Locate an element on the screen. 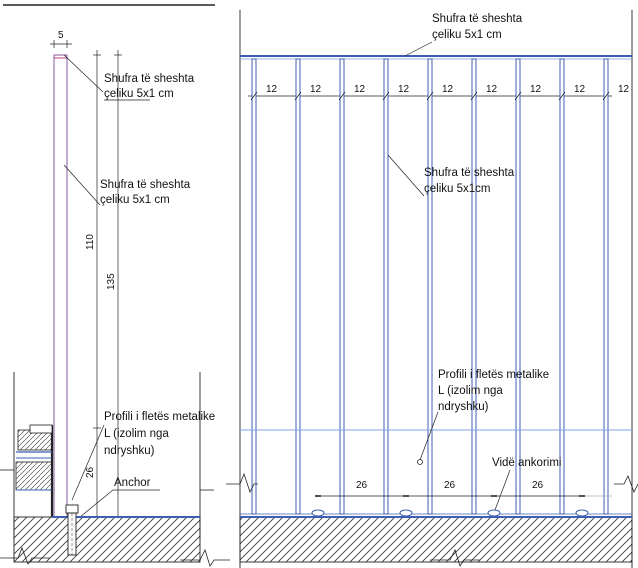  label-angle-profile-line3: ndryshku) is located at coordinates (129, 451).